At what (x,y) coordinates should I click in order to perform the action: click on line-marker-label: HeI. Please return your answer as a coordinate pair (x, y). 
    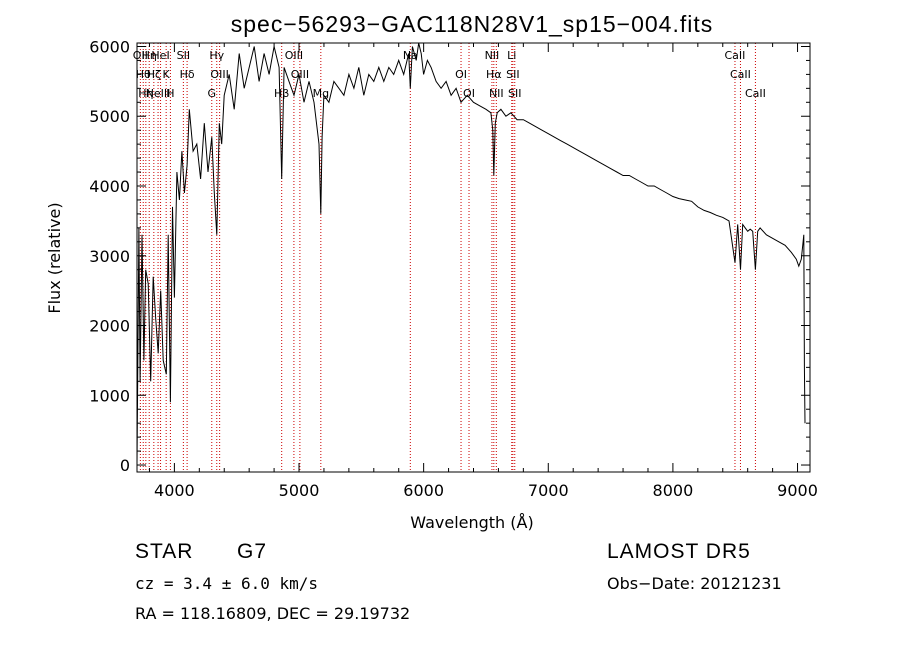
    Looking at the image, I should click on (160, 55).